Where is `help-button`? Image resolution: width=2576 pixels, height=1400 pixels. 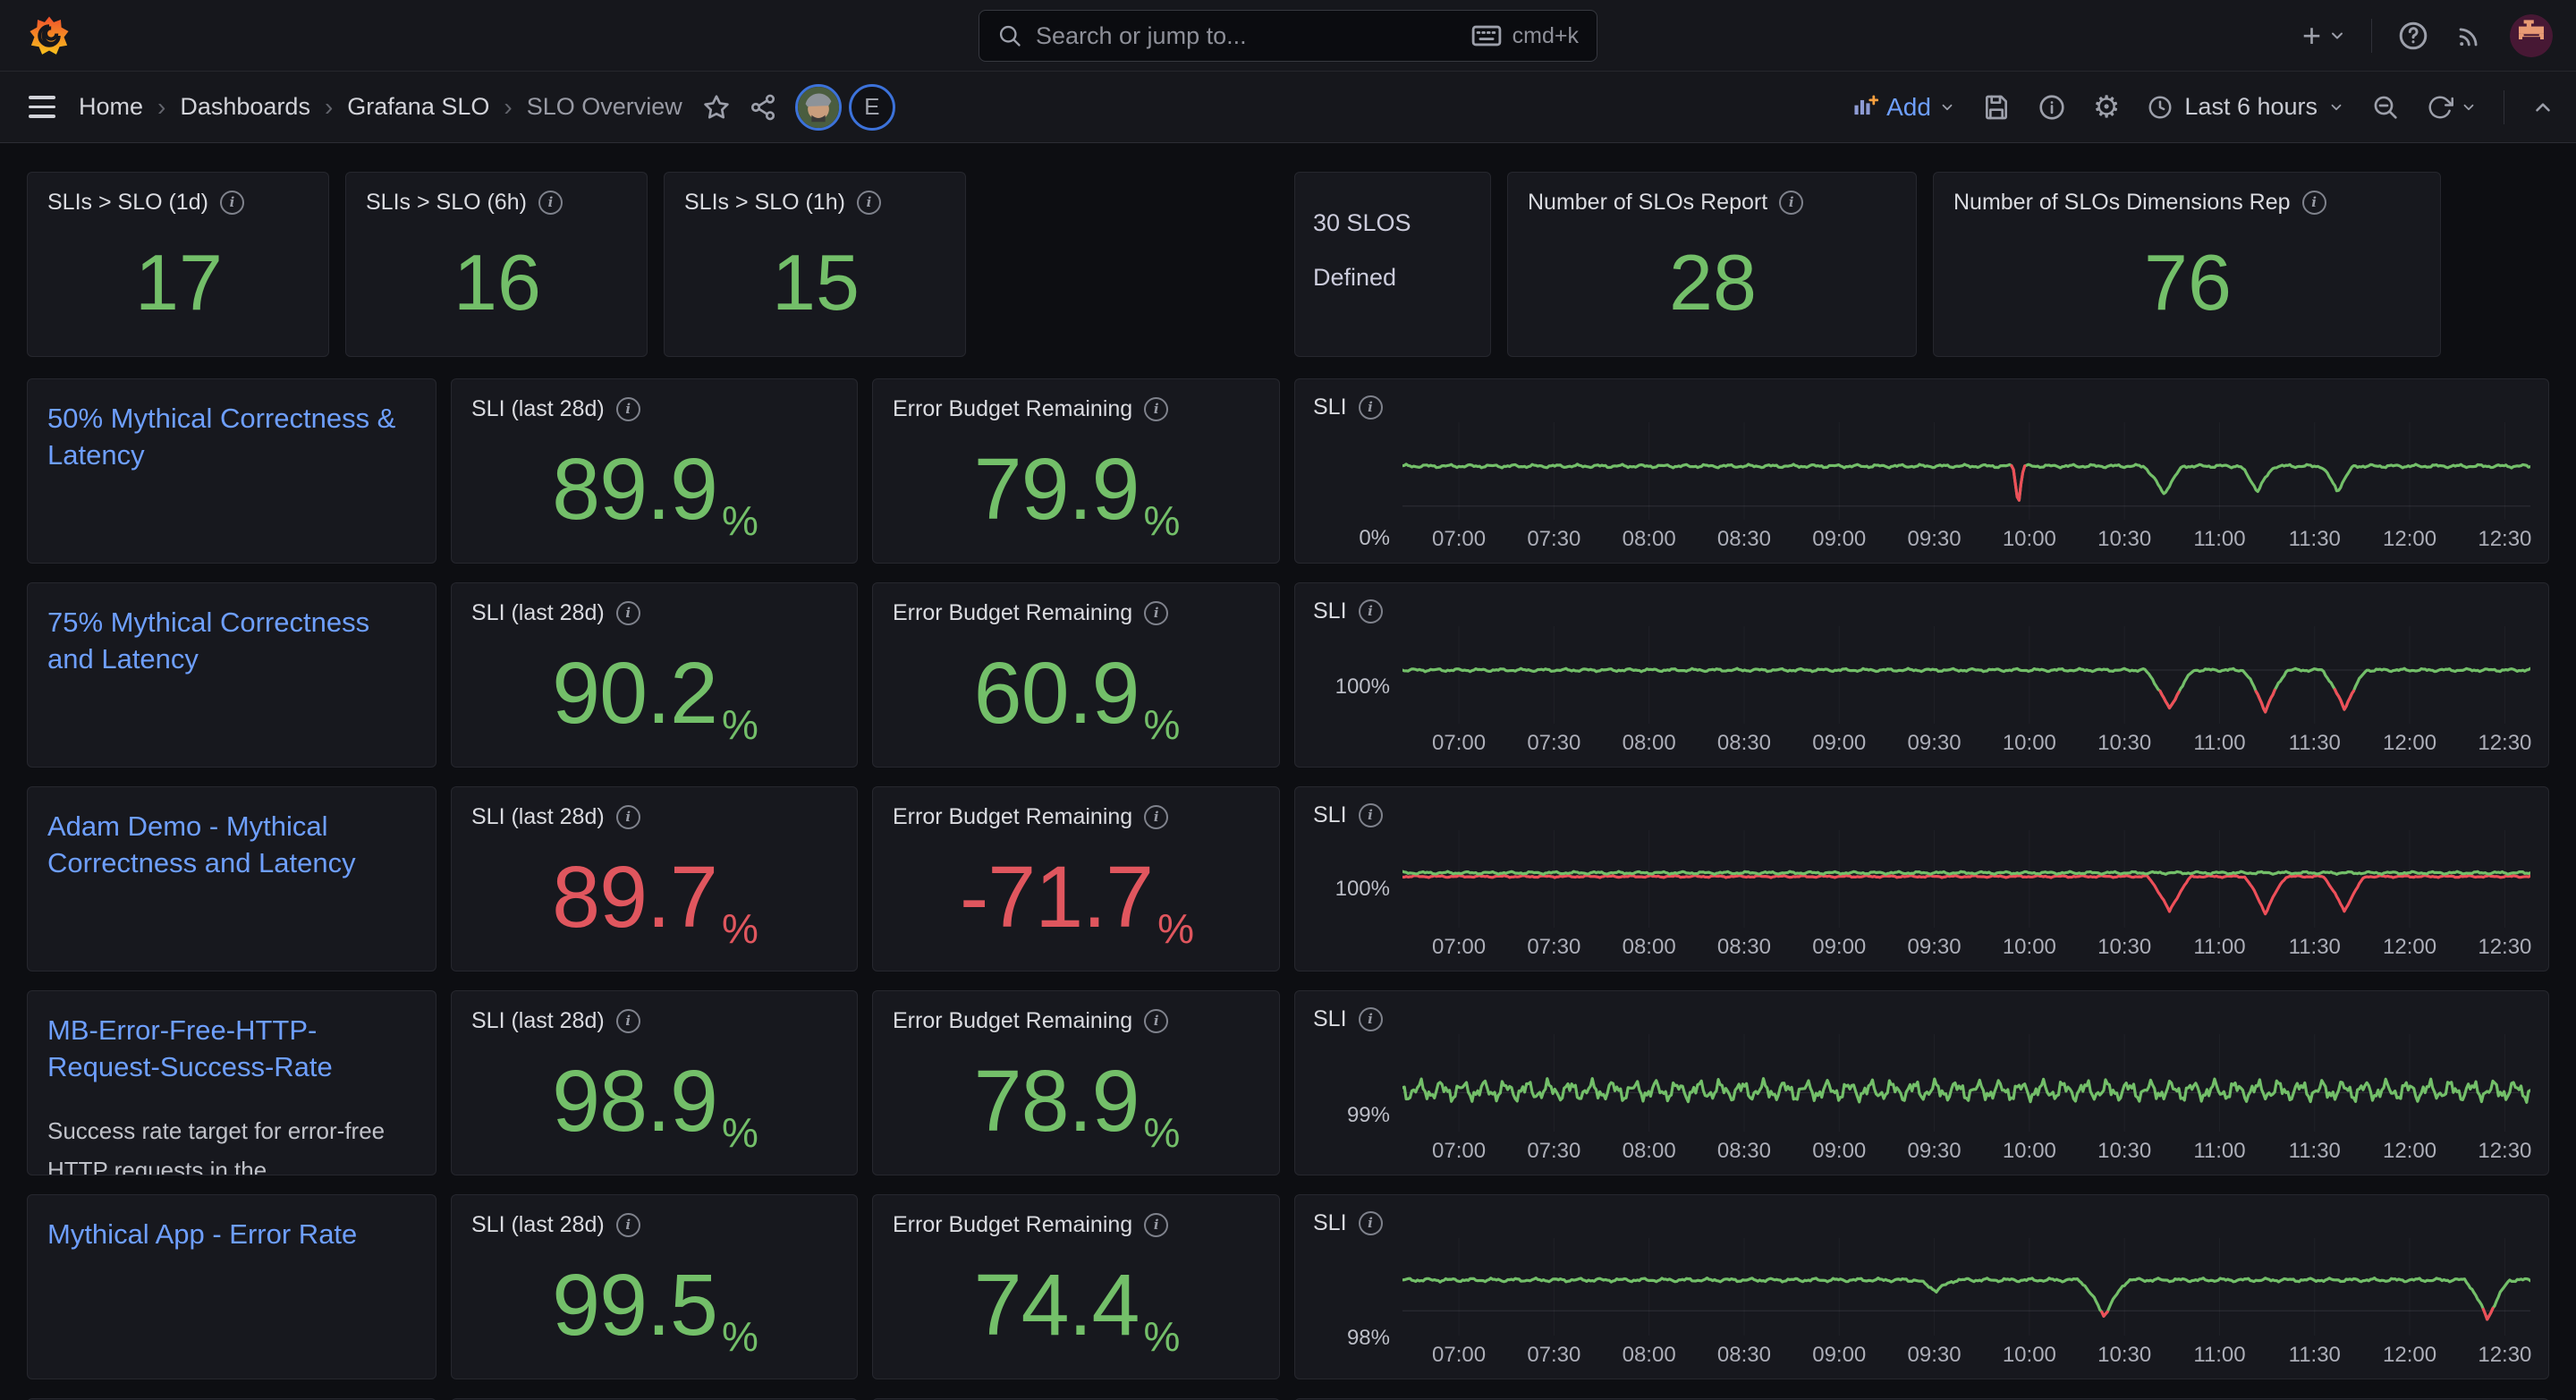 help-button is located at coordinates (2413, 36).